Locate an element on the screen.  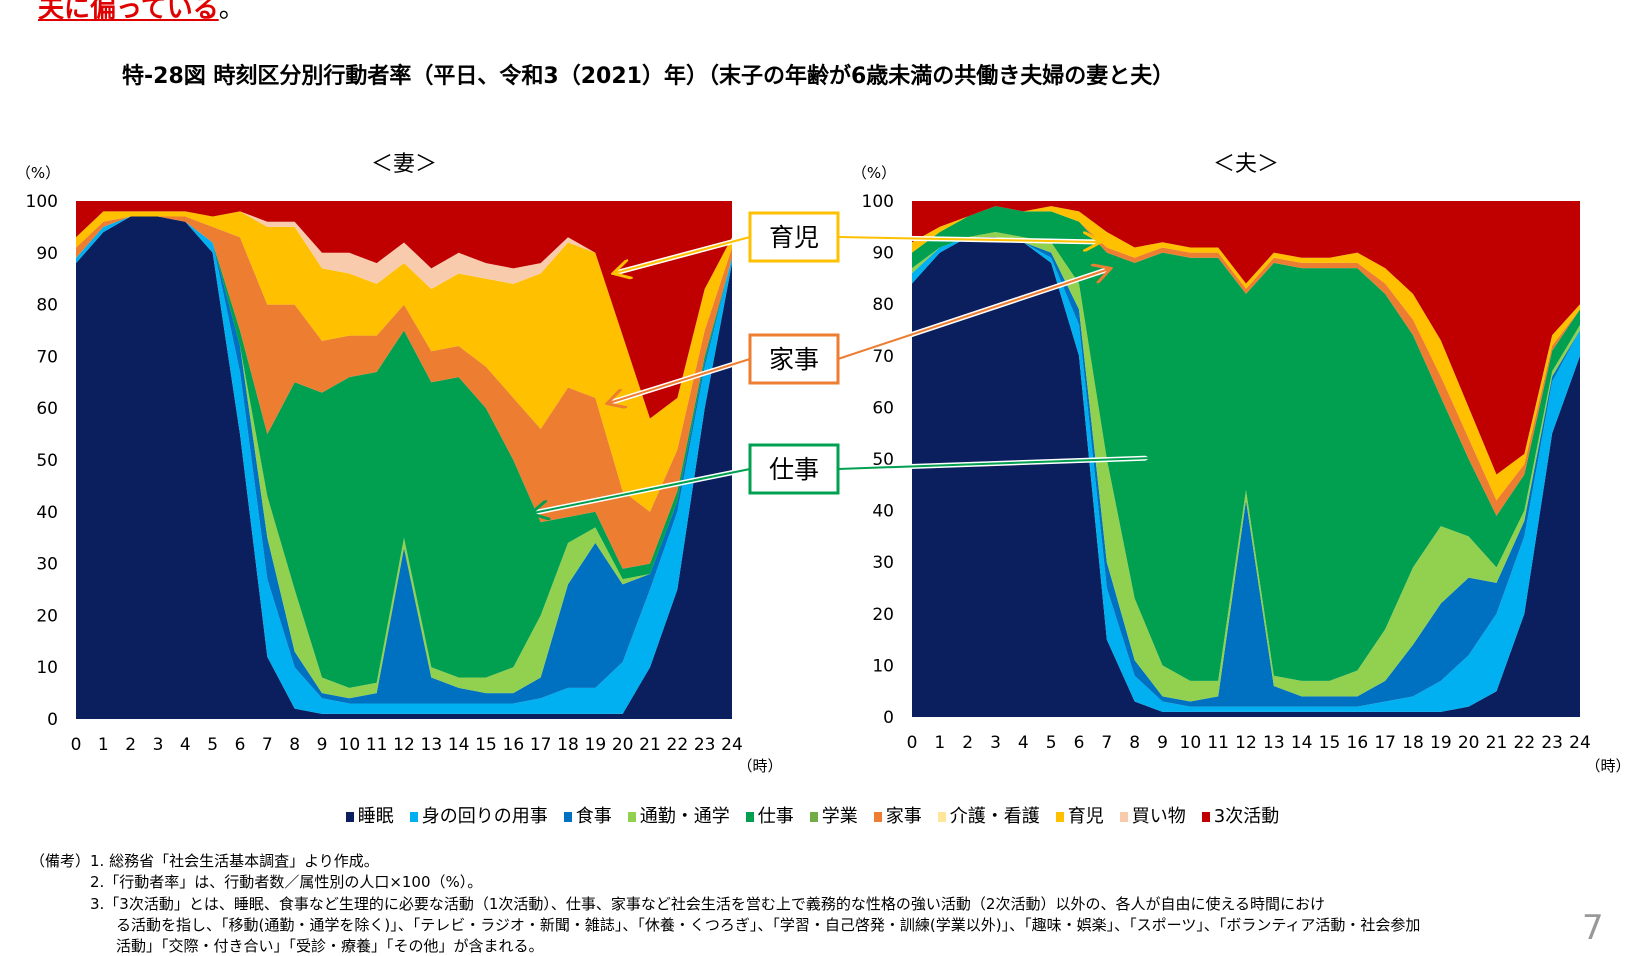
lead-suffix: 。 is located at coordinates (231, 12).